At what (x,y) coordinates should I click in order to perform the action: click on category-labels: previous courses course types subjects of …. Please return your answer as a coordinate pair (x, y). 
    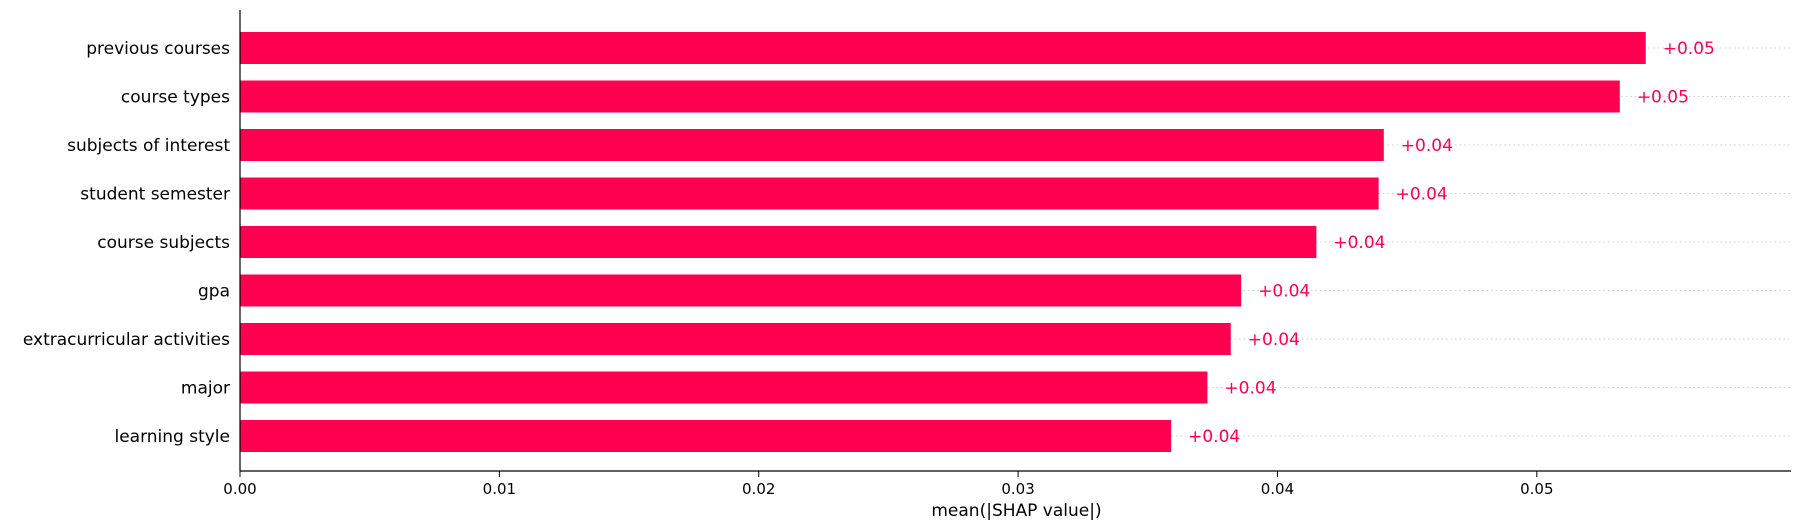
    Looking at the image, I should click on (126, 243).